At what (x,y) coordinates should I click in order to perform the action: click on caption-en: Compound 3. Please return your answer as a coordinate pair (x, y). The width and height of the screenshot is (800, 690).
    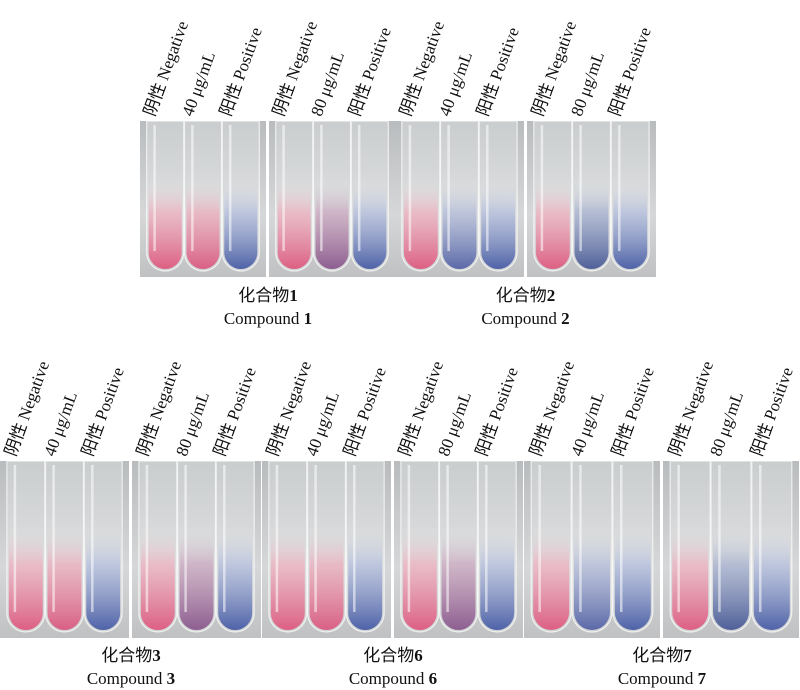
    Looking at the image, I should click on (131, 678).